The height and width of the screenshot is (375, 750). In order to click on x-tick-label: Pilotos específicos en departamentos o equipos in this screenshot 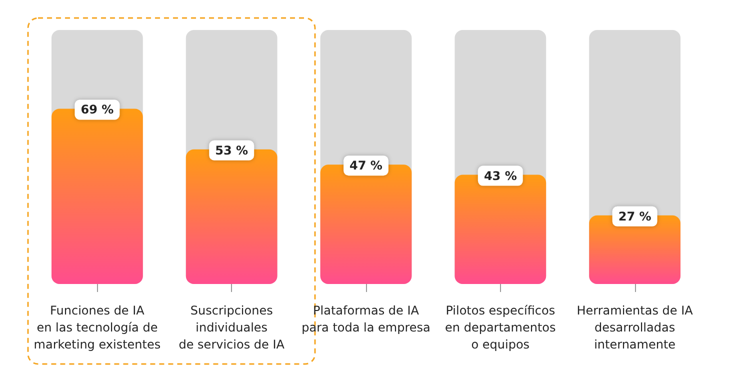, I will do `click(500, 328)`.